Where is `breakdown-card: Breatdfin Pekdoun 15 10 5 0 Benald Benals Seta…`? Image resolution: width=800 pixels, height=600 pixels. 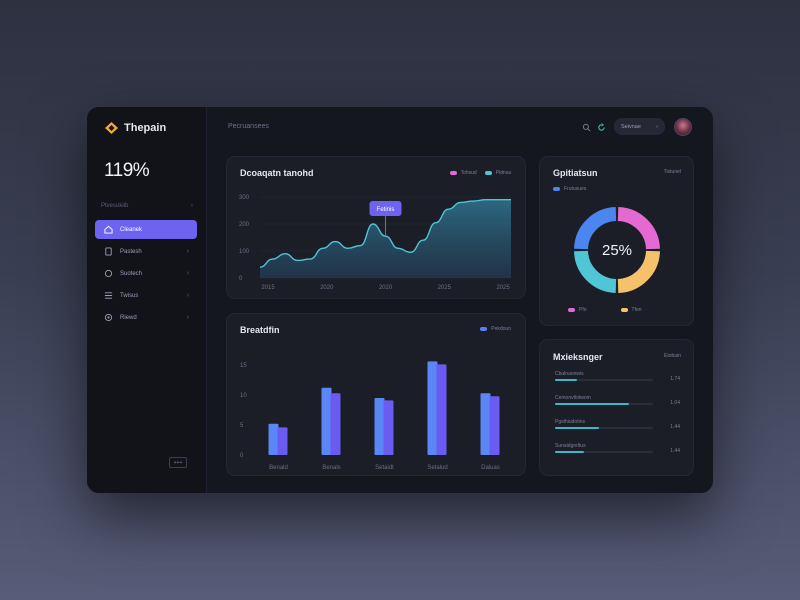 breakdown-card: Breatdfin Pekdoun 15 10 5 0 Benald Benals Seta… is located at coordinates (376, 394).